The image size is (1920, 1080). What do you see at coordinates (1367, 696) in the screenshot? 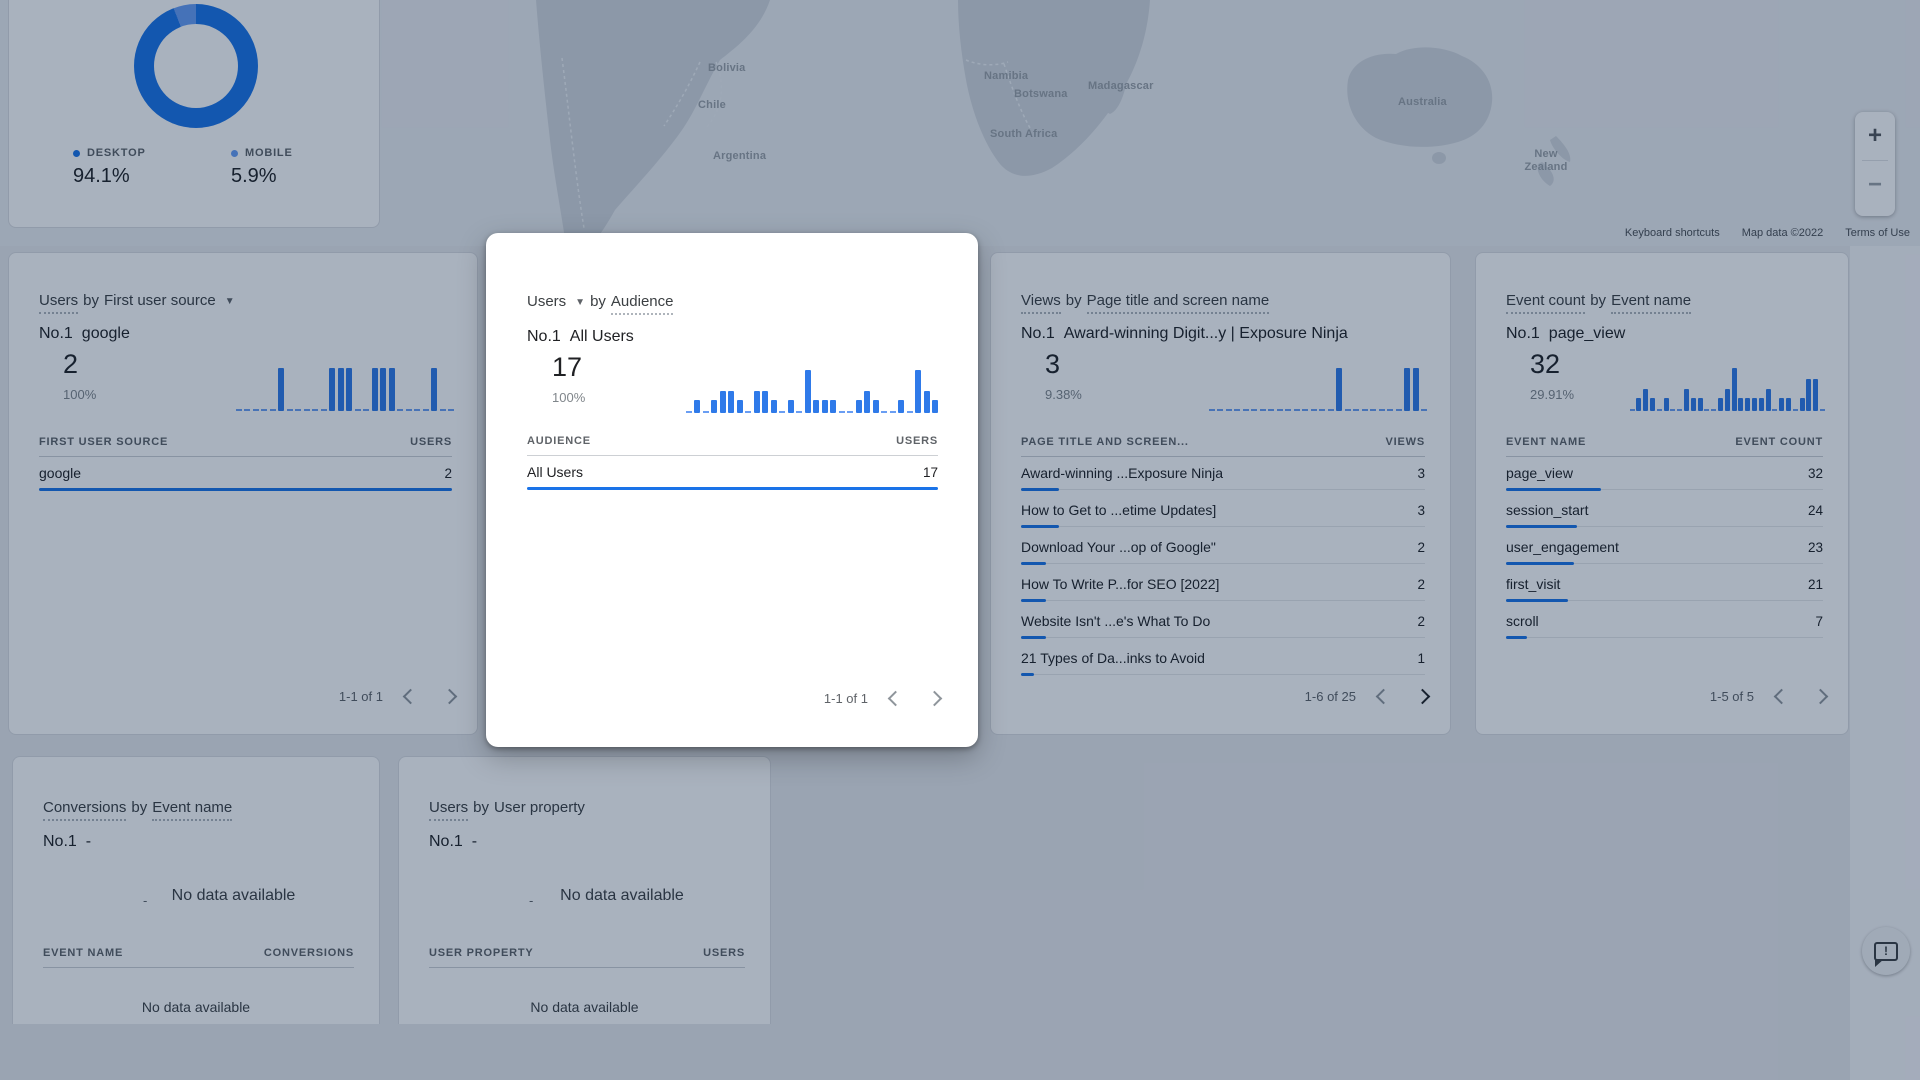
I see `pagination: 1-6 of 25` at bounding box center [1367, 696].